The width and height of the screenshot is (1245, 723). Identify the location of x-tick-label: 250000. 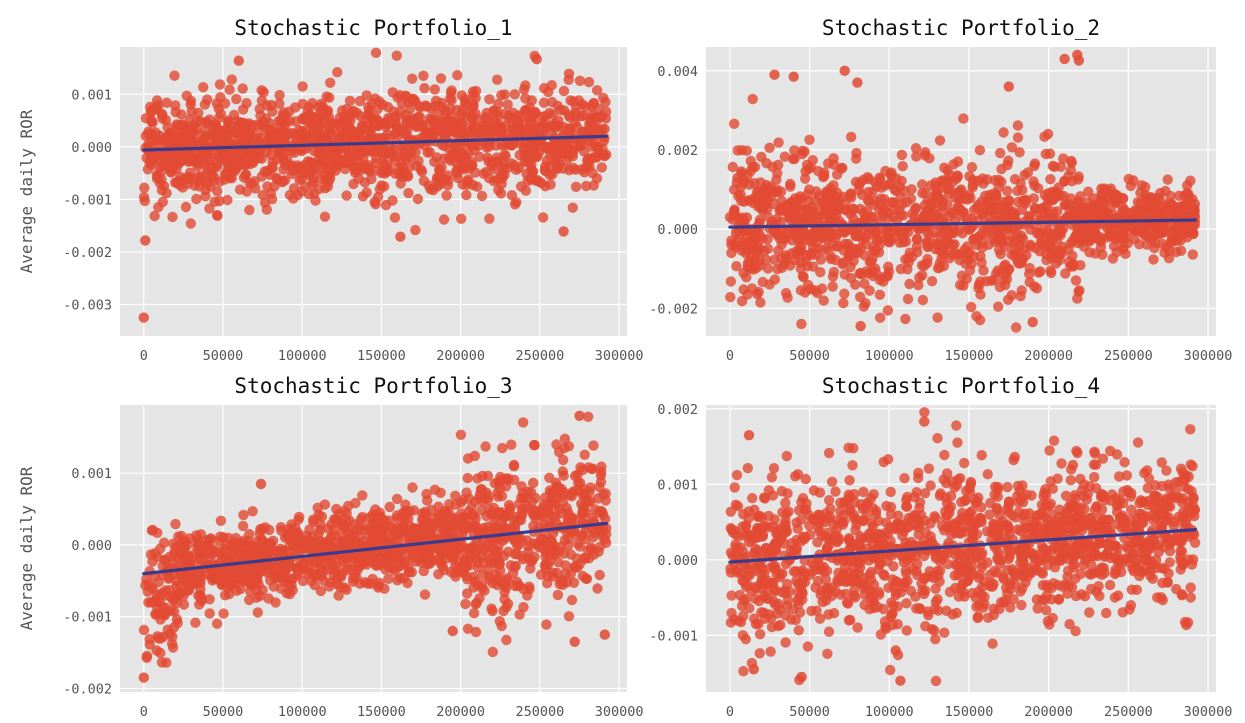
(539, 712).